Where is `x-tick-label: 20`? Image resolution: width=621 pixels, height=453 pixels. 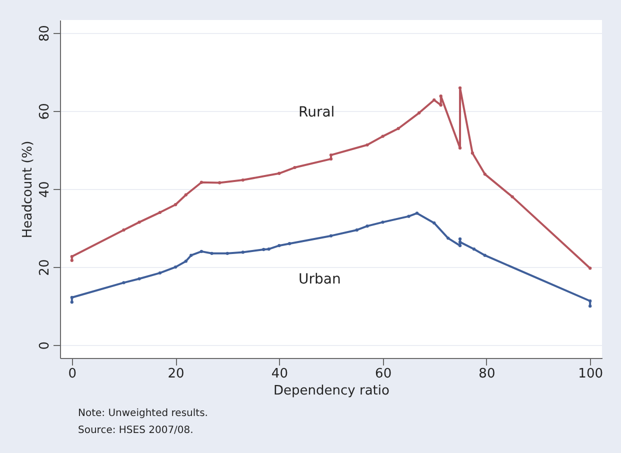
x-tick-label: 20 is located at coordinates (176, 374).